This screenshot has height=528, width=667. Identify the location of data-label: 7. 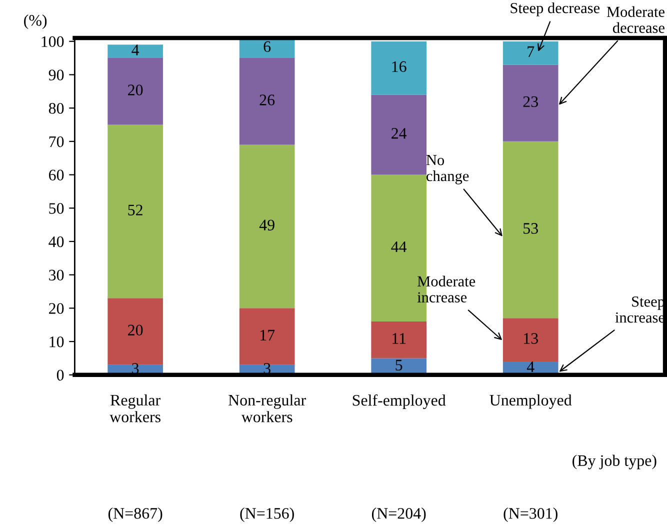
(531, 51).